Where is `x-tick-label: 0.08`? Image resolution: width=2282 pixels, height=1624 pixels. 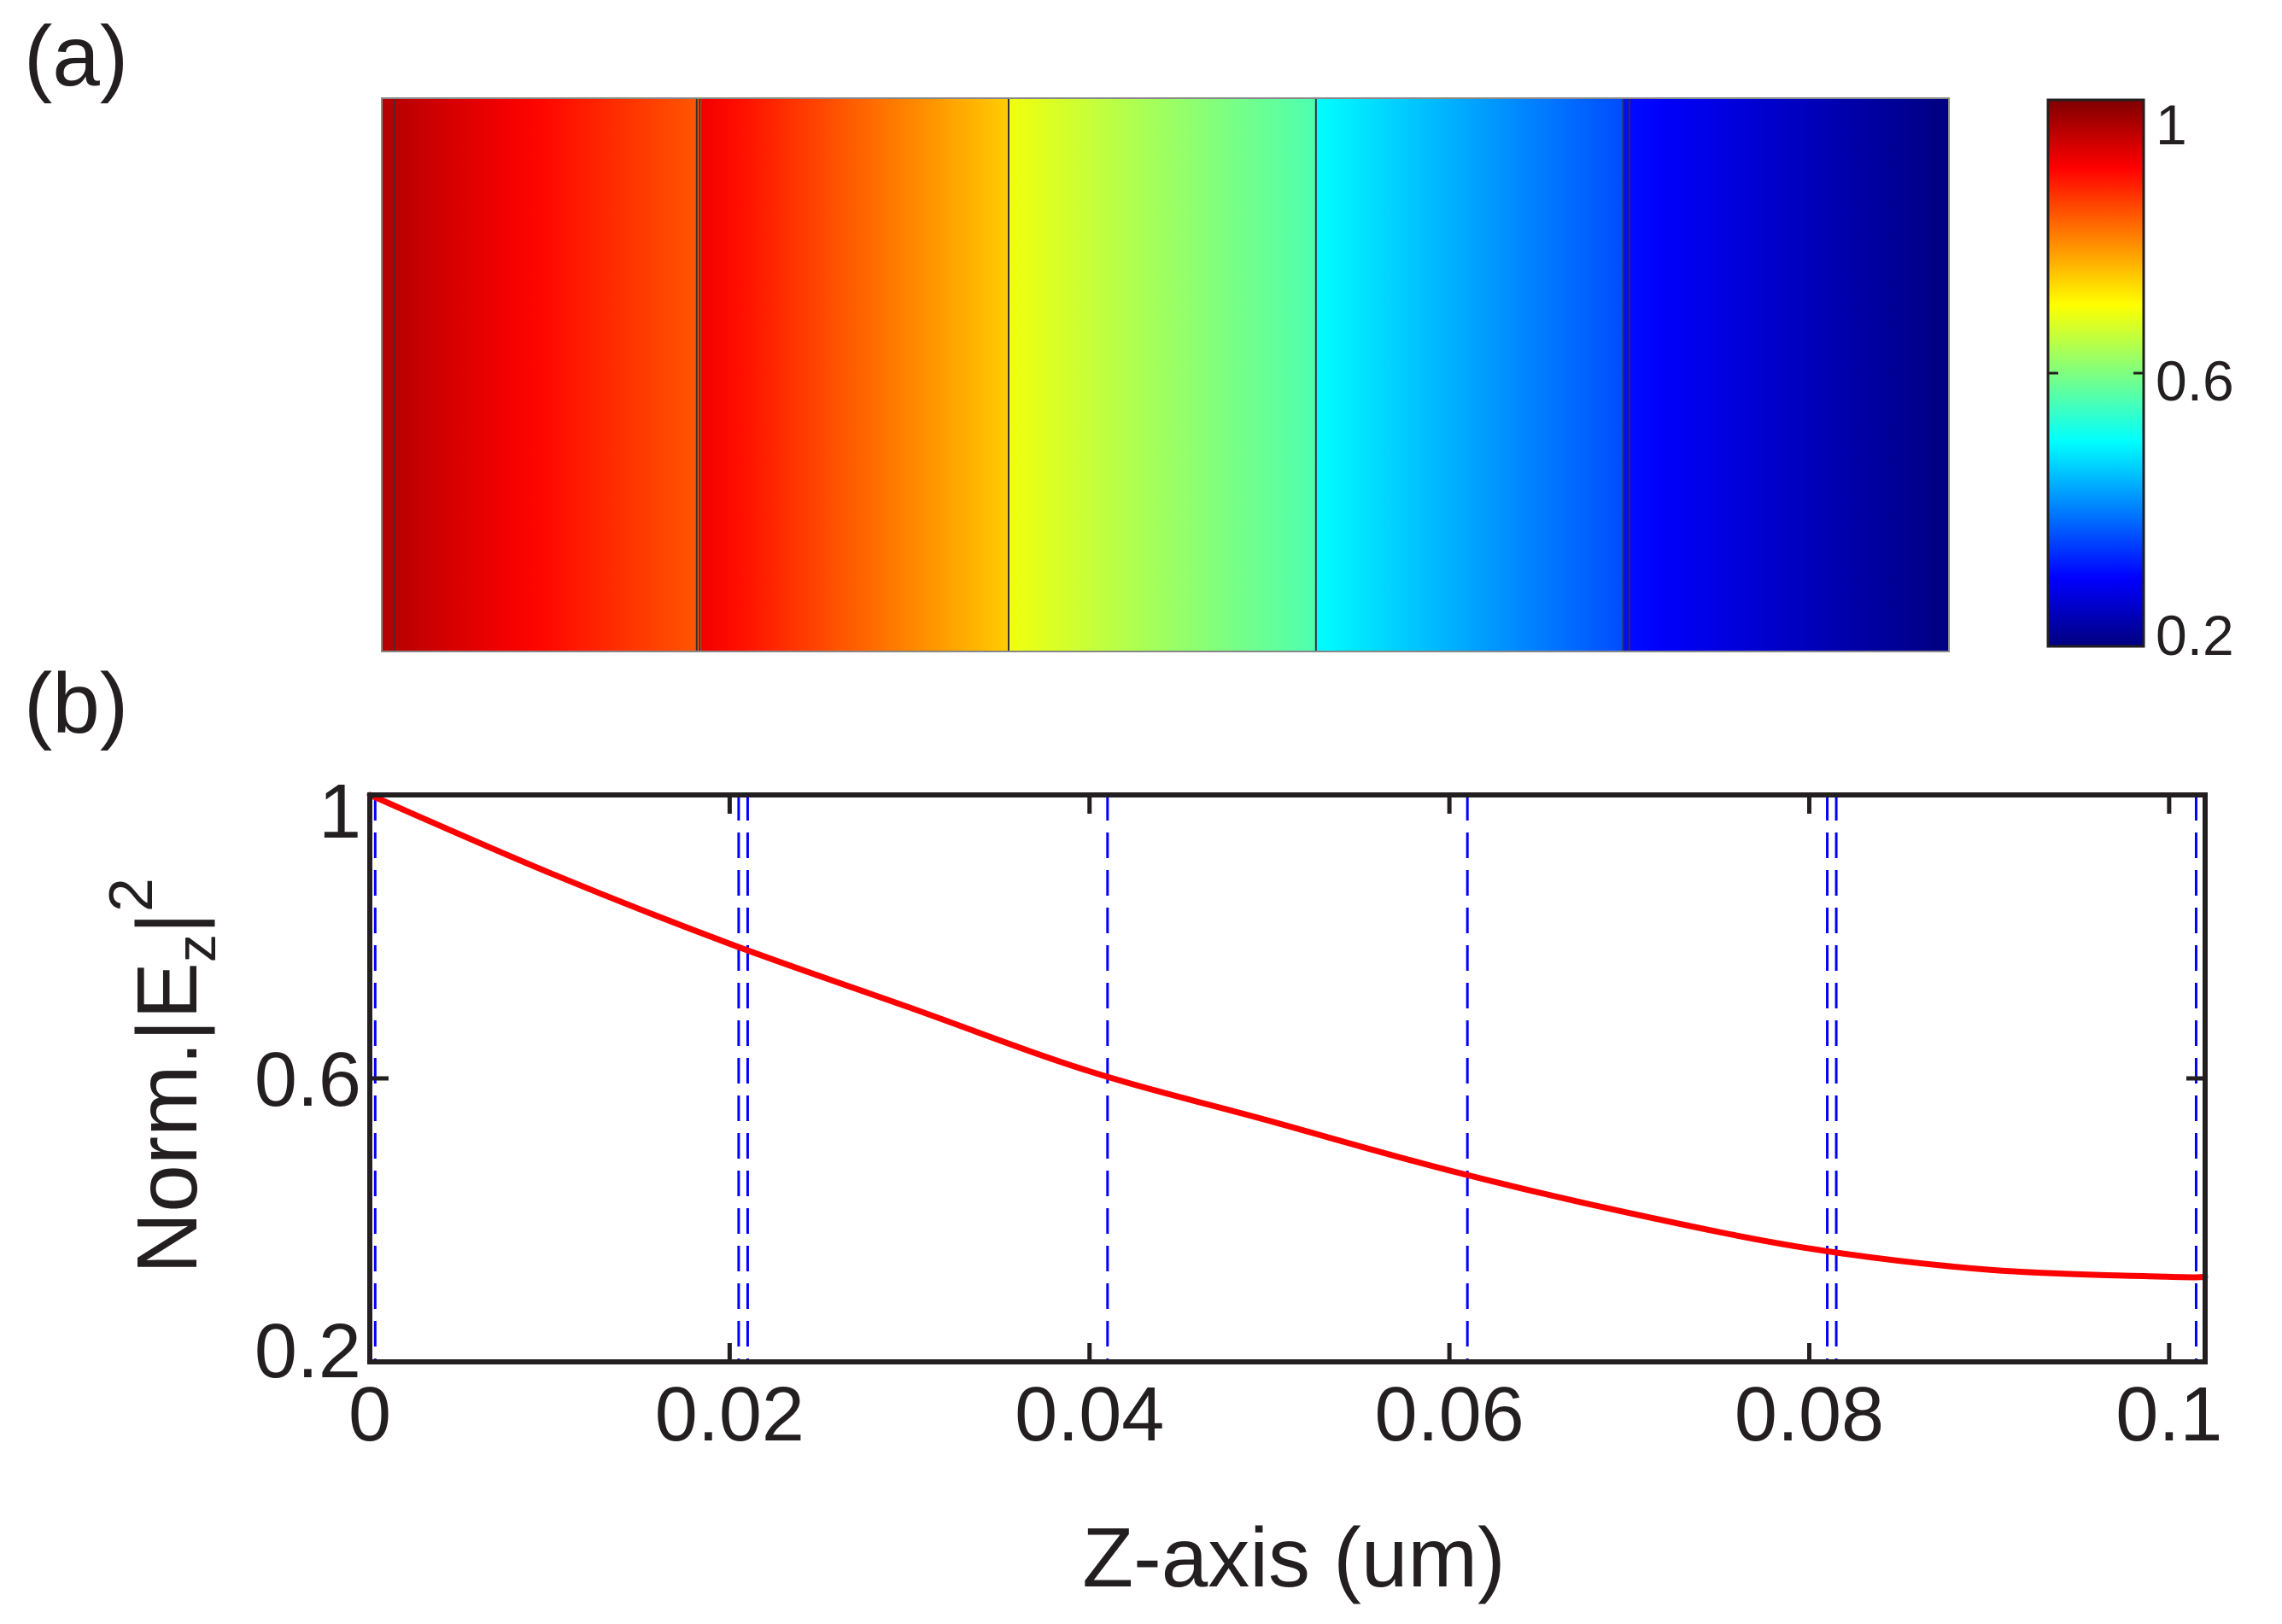 x-tick-label: 0.08 is located at coordinates (1809, 1415).